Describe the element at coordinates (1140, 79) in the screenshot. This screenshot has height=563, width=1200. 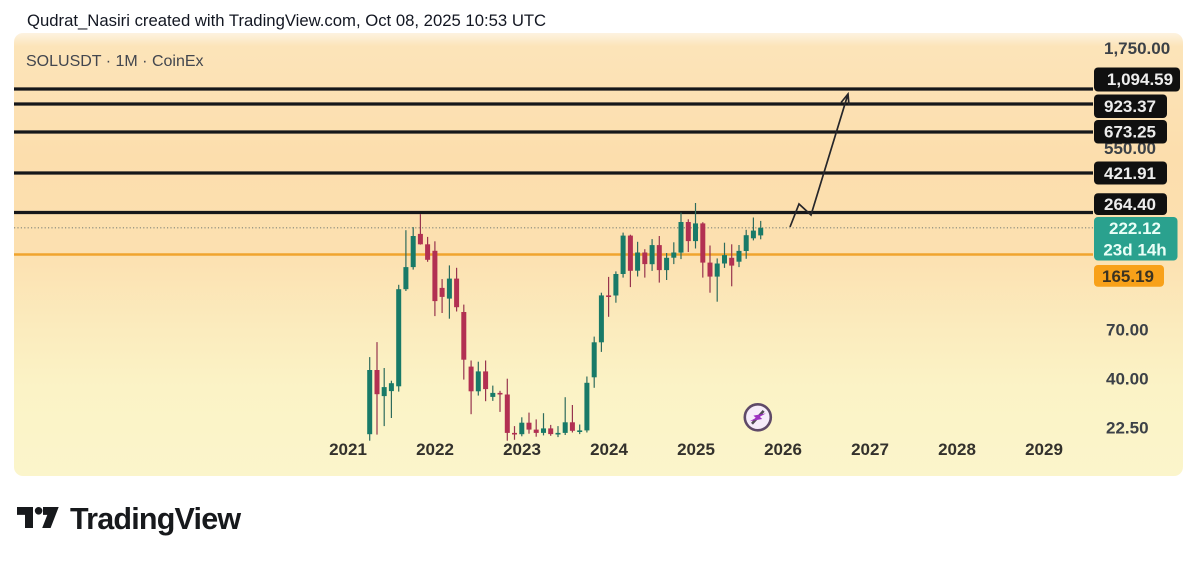
I see `svg-text: 1,094.59` at that location.